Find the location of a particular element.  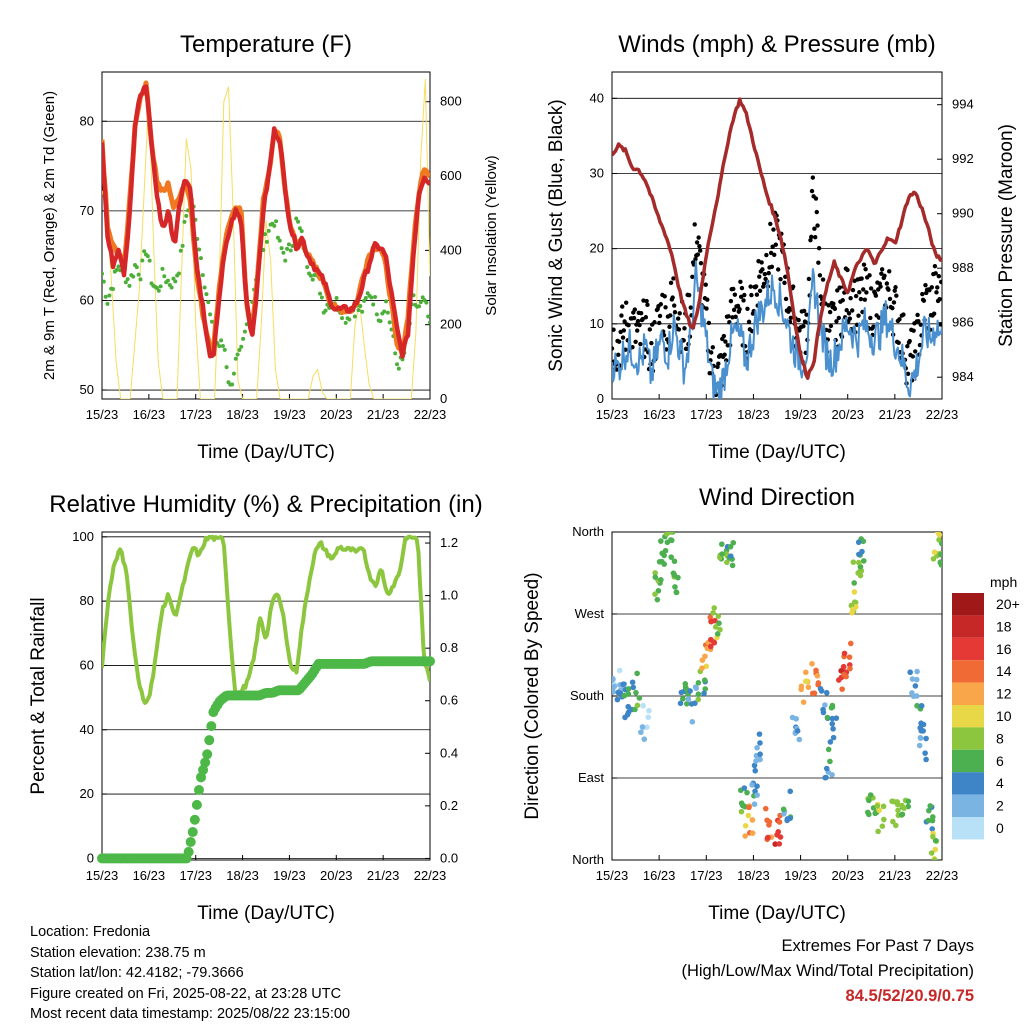

y2-tick-label: 0.6 is located at coordinates (449, 700).